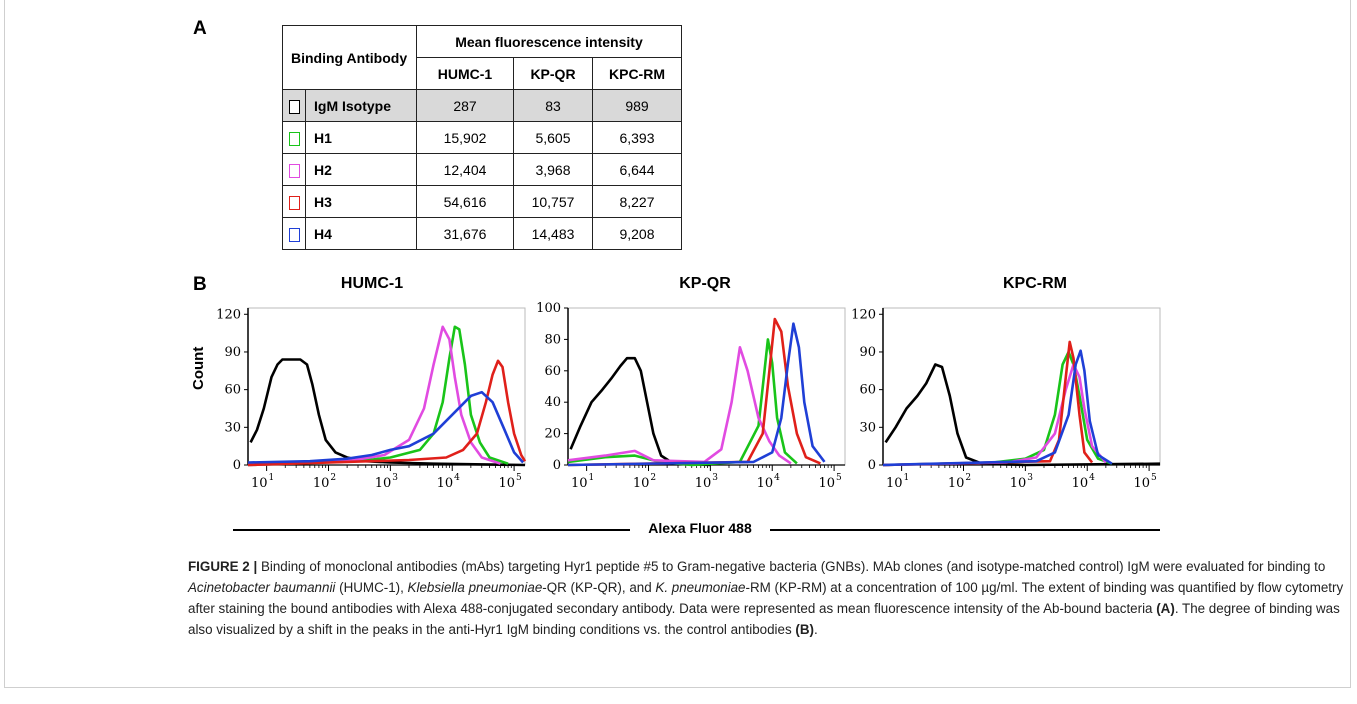 This screenshot has width=1357, height=704. I want to click on mfi-value: 3,968, so click(553, 169).